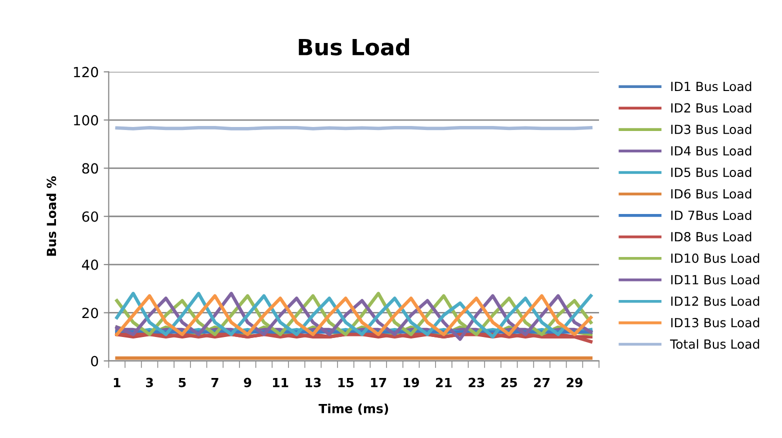 The width and height of the screenshot is (782, 438). What do you see at coordinates (542, 383) in the screenshot?
I see `x-tick-label: 27` at bounding box center [542, 383].